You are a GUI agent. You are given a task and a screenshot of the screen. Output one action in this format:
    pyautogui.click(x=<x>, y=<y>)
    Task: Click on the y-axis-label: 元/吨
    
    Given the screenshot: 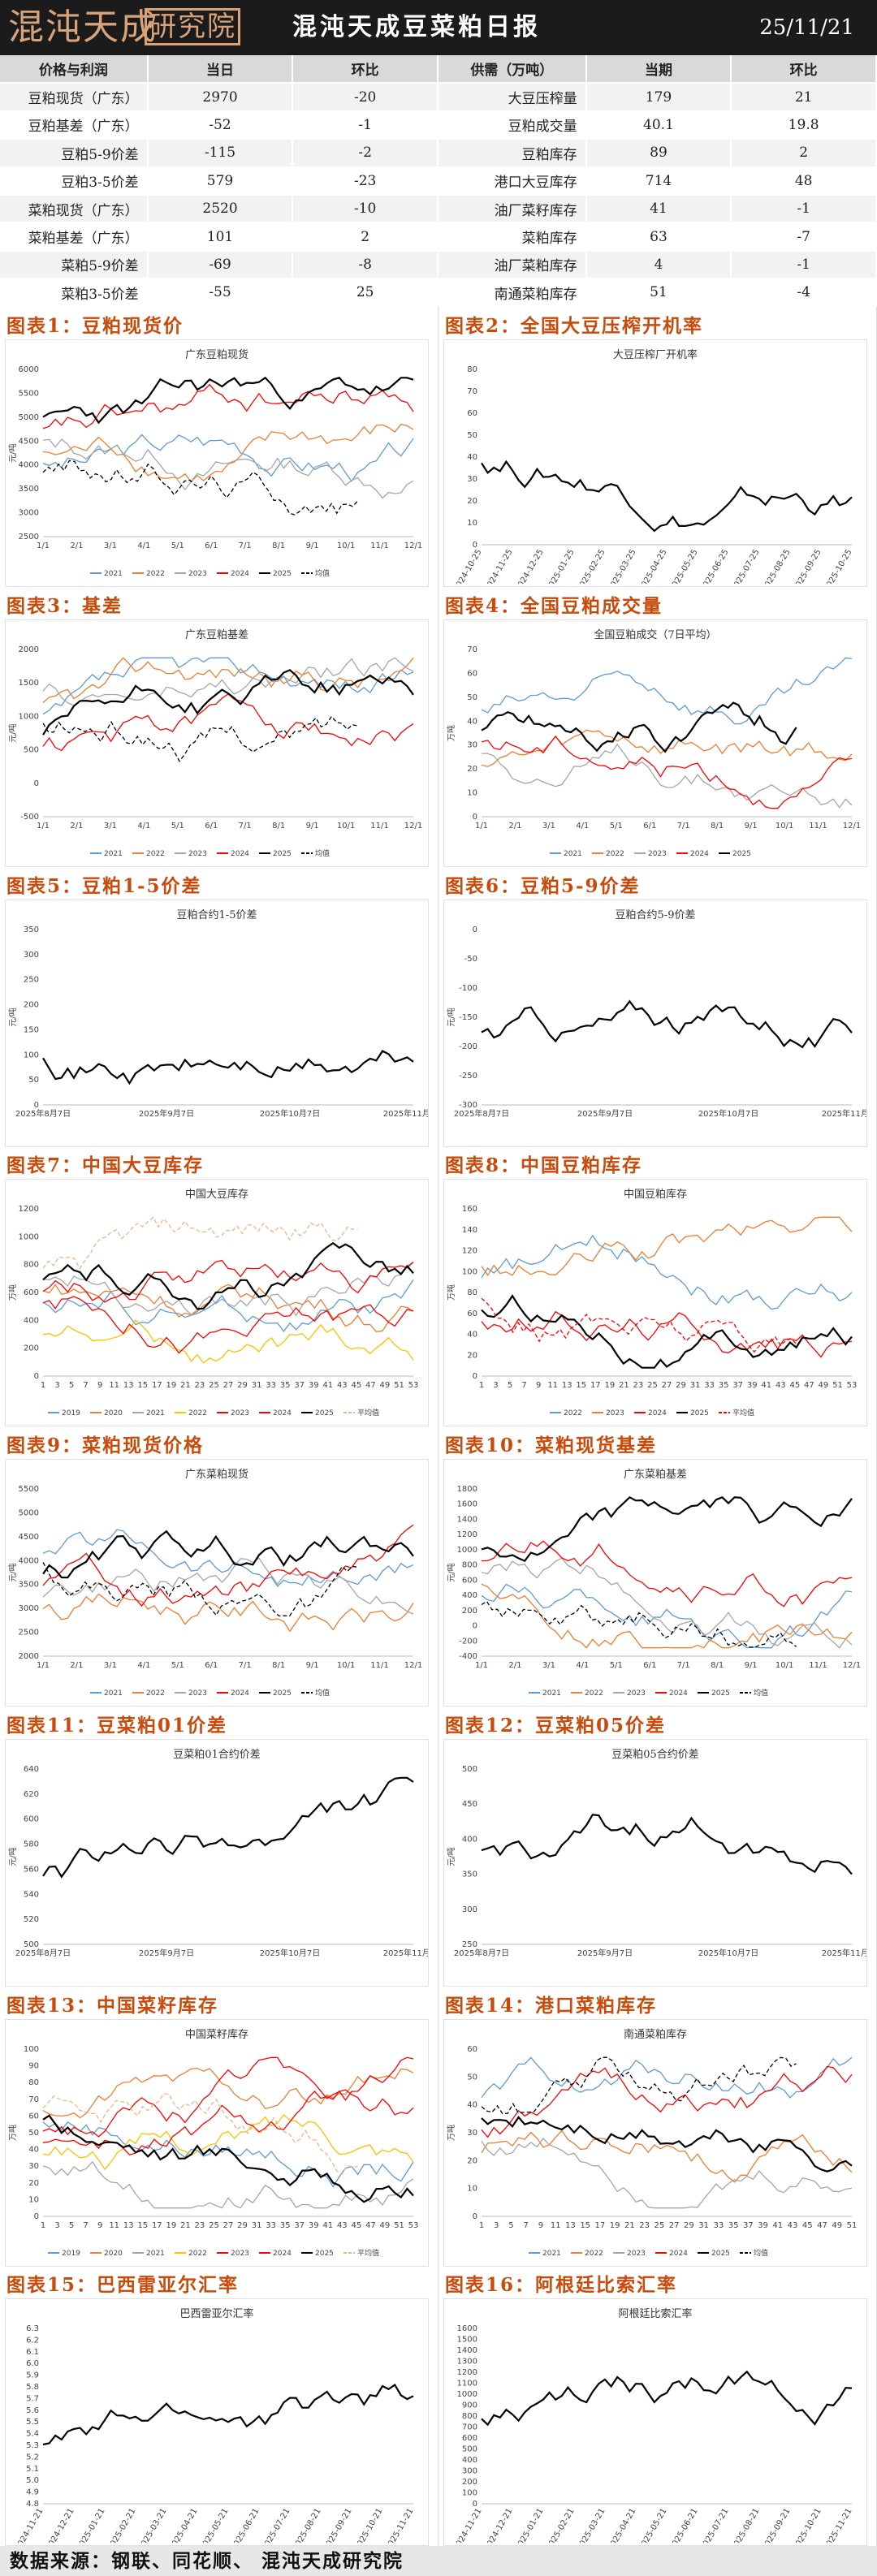 What is the action you would take?
    pyautogui.click(x=451, y=1572)
    